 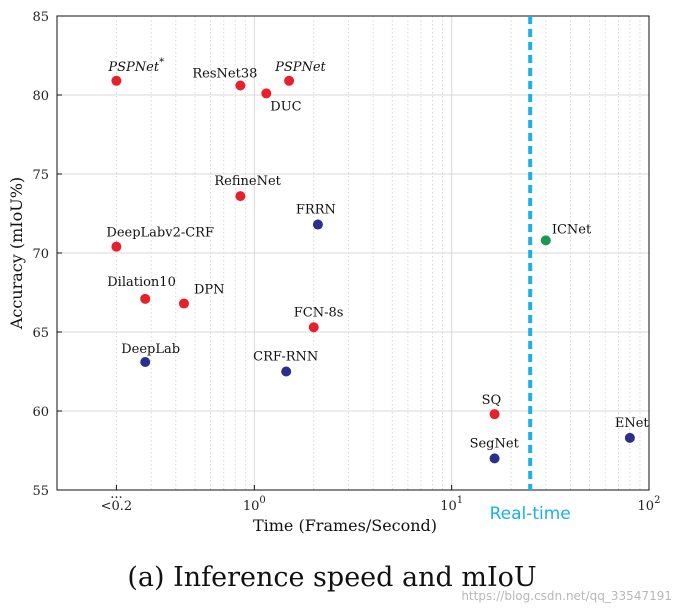 What do you see at coordinates (285, 357) in the screenshot?
I see `point-label: CRF-RNN` at bounding box center [285, 357].